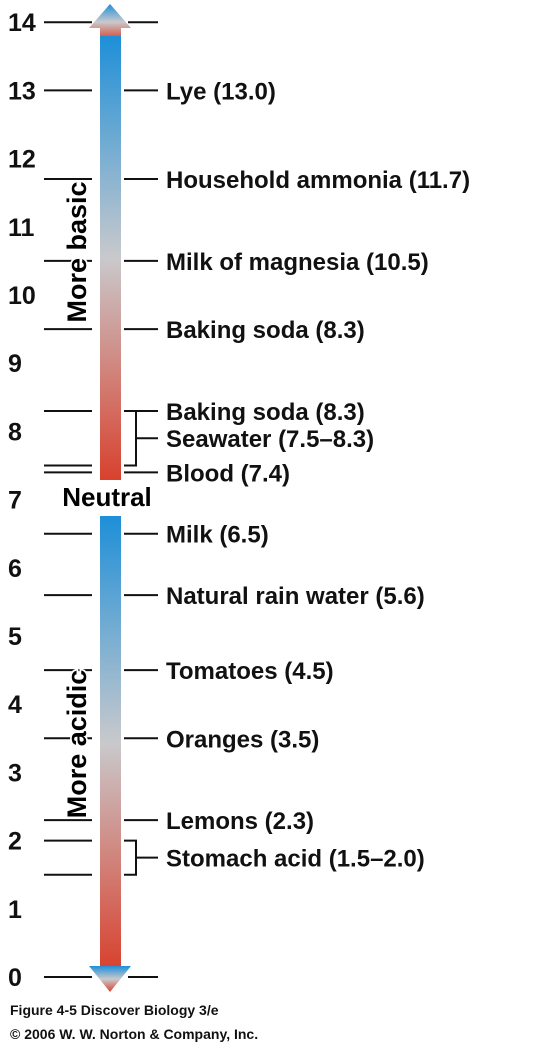 This screenshot has height=1048, width=547. What do you see at coordinates (160, 91) in the screenshot?
I see `substance-item: Lye (13.0)` at bounding box center [160, 91].